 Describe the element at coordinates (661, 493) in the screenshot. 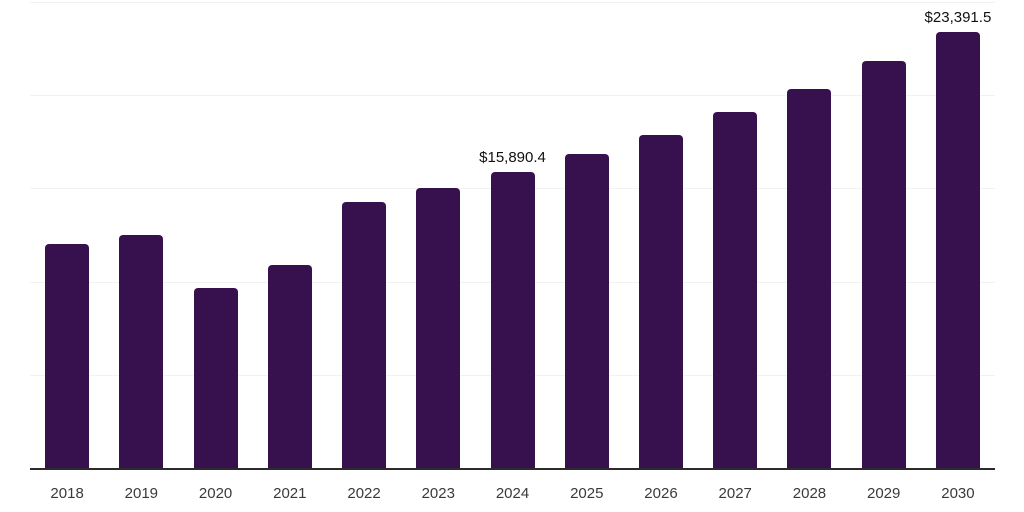

I see `x-tick-label-2026: 2026` at that location.